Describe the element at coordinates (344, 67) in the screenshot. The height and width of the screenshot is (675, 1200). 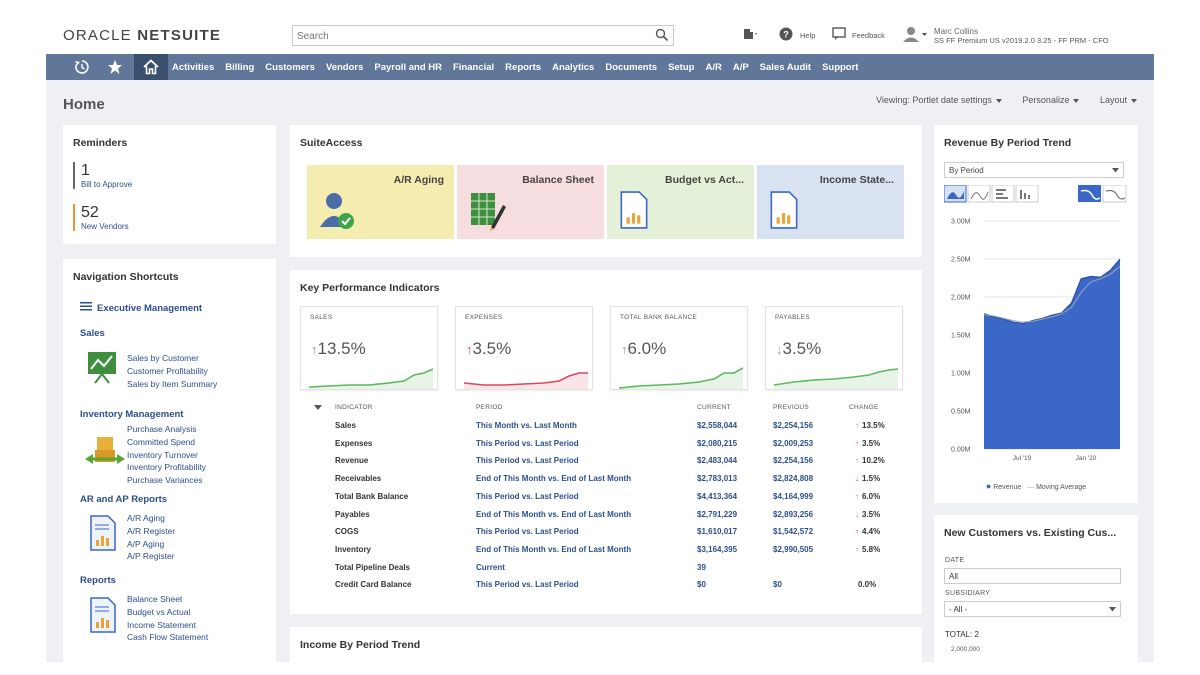
I see `nav-item-vendors: Vendors` at that location.